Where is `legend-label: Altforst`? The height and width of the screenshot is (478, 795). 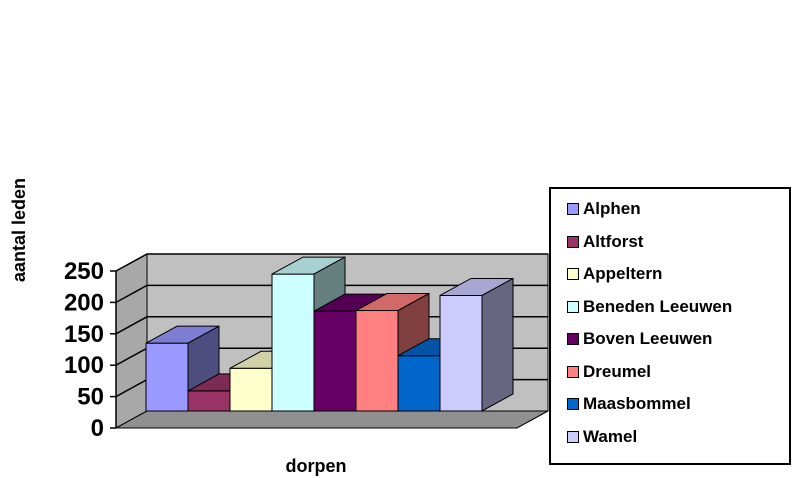
legend-label: Altforst is located at coordinates (613, 241).